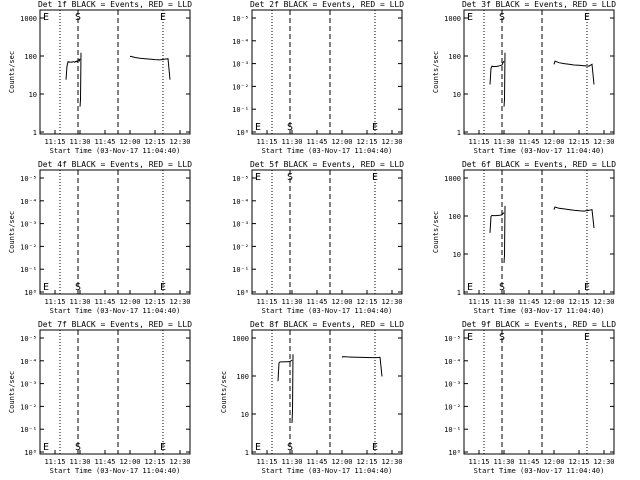 This screenshot has height=480, width=640. I want to click on chart-title: Det 8f BLACK = Events, RED = LLD, so click(327, 324).